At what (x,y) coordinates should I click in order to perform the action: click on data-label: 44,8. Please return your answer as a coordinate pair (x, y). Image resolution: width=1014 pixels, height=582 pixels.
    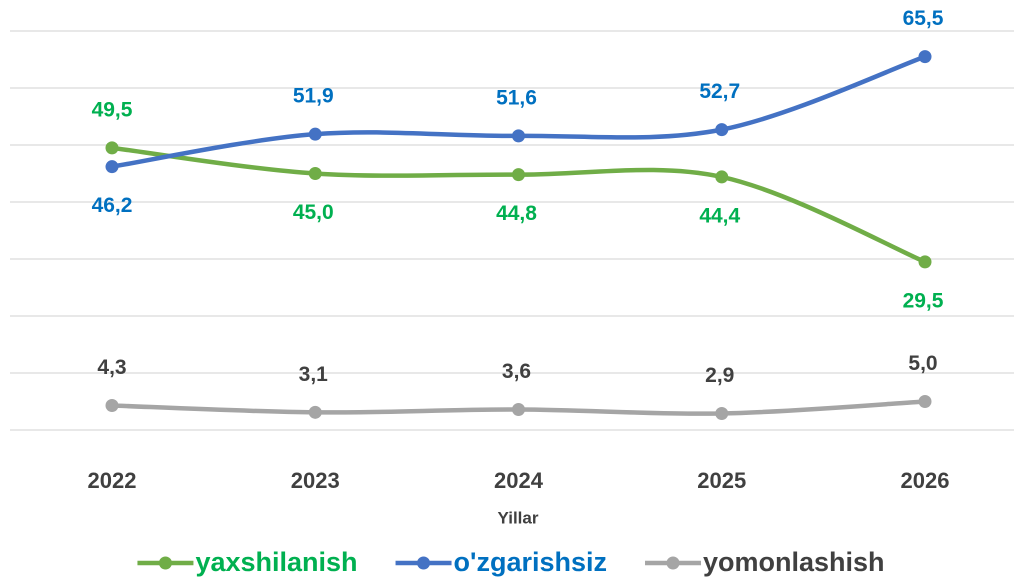
    Looking at the image, I should click on (516, 213).